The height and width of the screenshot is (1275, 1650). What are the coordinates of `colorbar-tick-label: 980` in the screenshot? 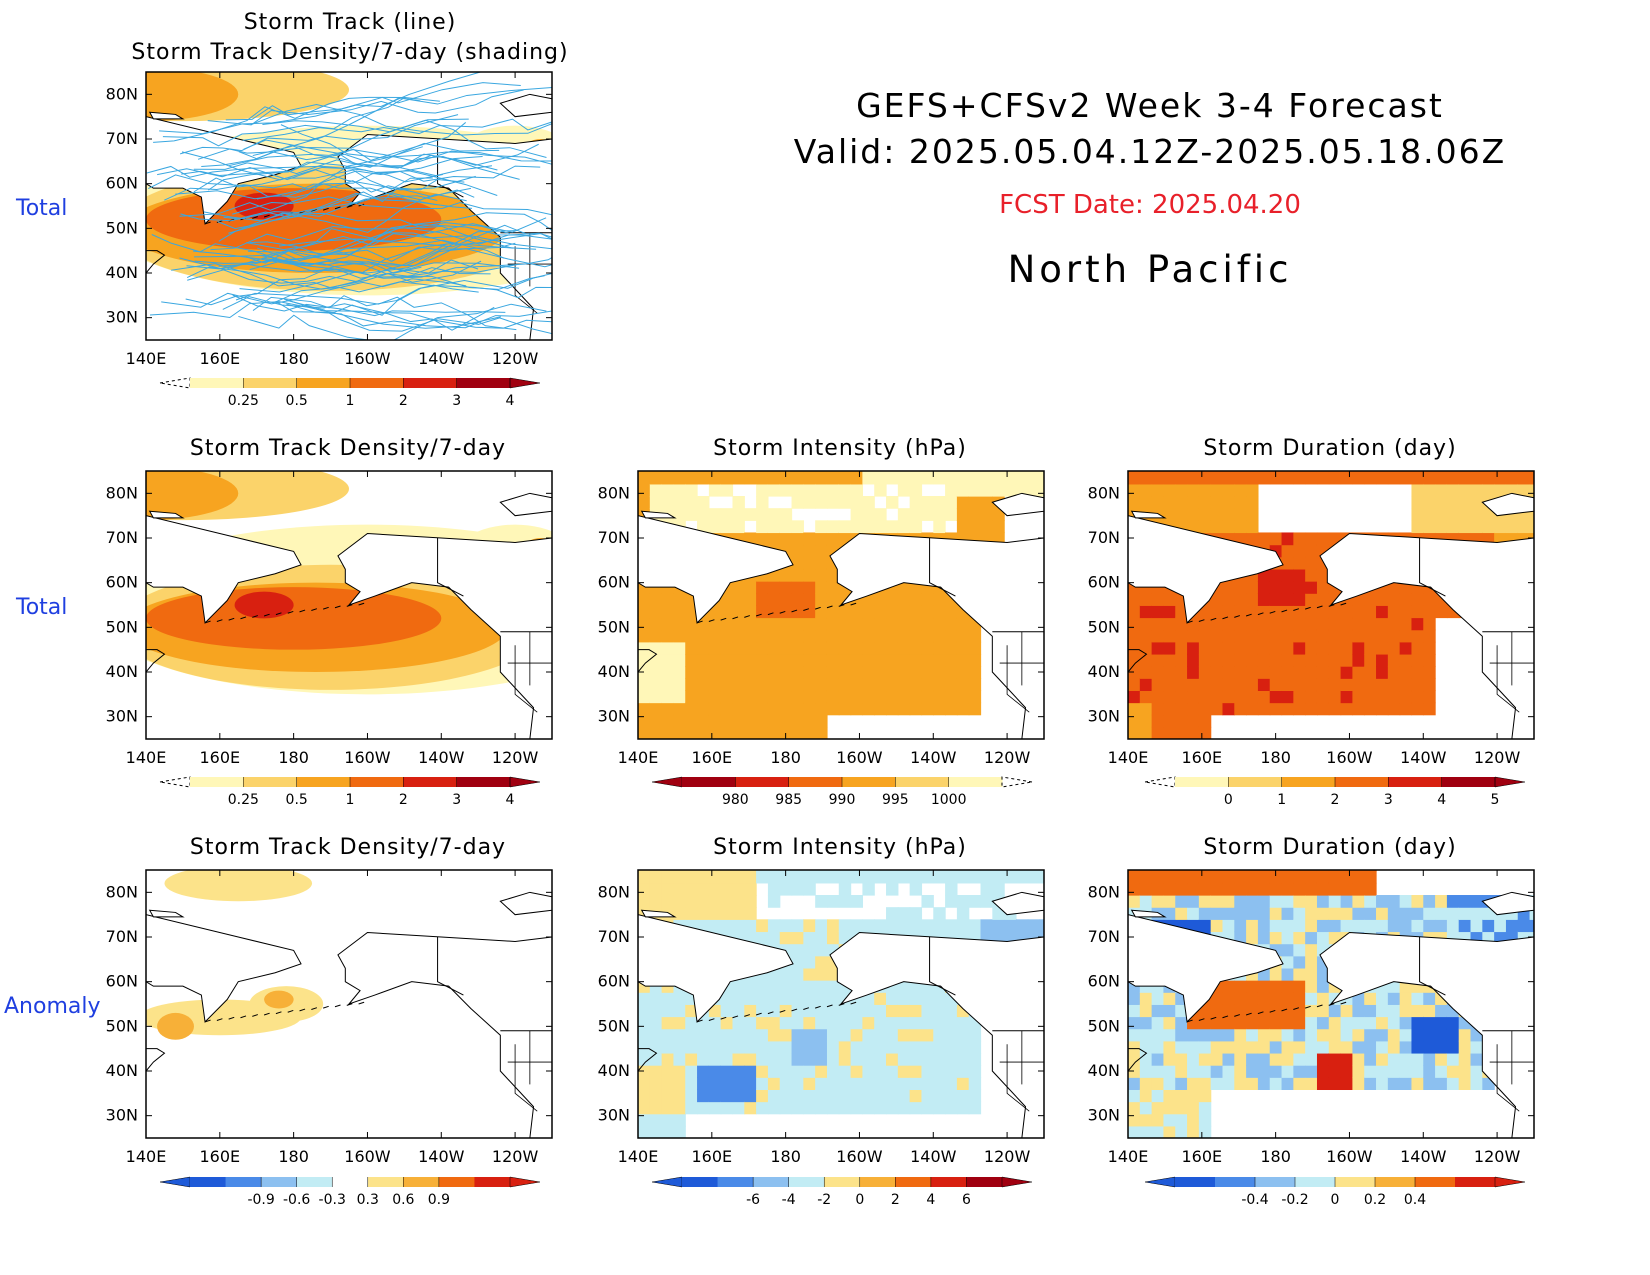 It's located at (735, 800).